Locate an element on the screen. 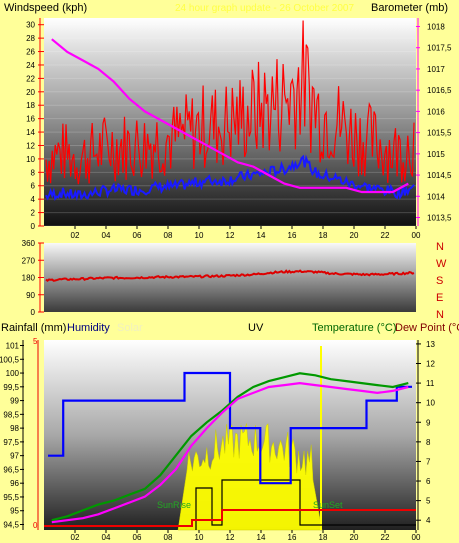 The image size is (459, 543). humidity-tick-label: 97 is located at coordinates (14, 456).